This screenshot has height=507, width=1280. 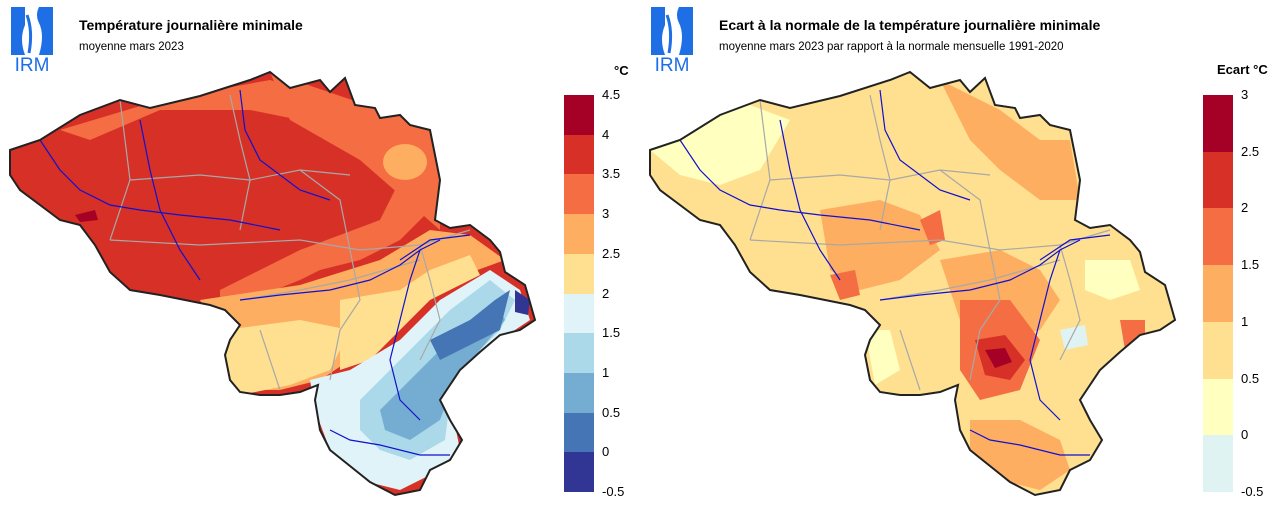 I want to click on legend-unit: °C, so click(x=621, y=70).